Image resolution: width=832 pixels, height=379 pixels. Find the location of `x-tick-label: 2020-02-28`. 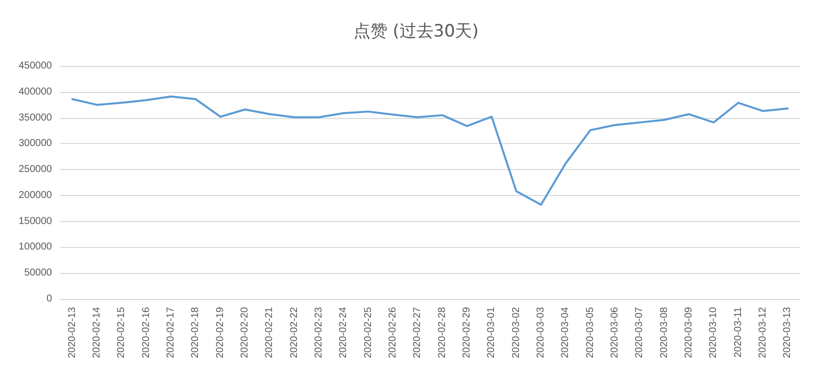

x-tick-label: 2020-02-28 is located at coordinates (442, 332).